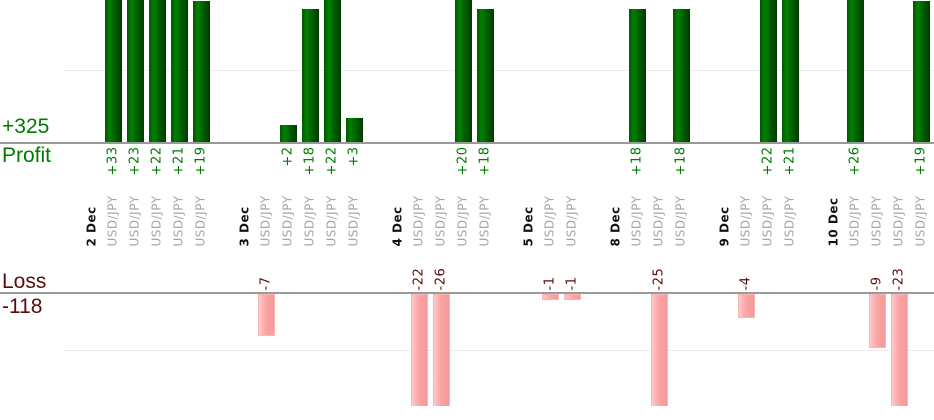 Image resolution: width=934 pixels, height=420 pixels. Describe the element at coordinates (528, 225) in the screenshot. I see `date-label: 5 Dec` at that location.